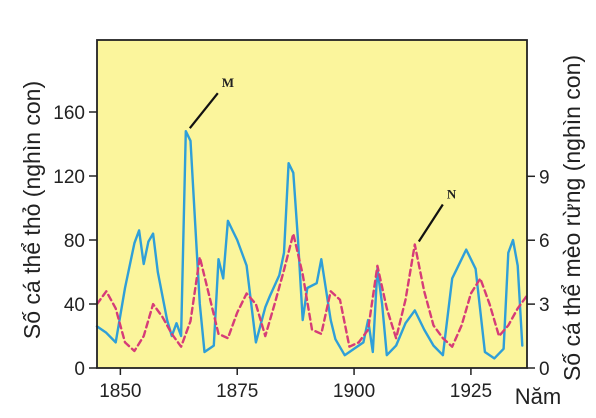  I want to click on annotation-label: N, so click(452, 193).